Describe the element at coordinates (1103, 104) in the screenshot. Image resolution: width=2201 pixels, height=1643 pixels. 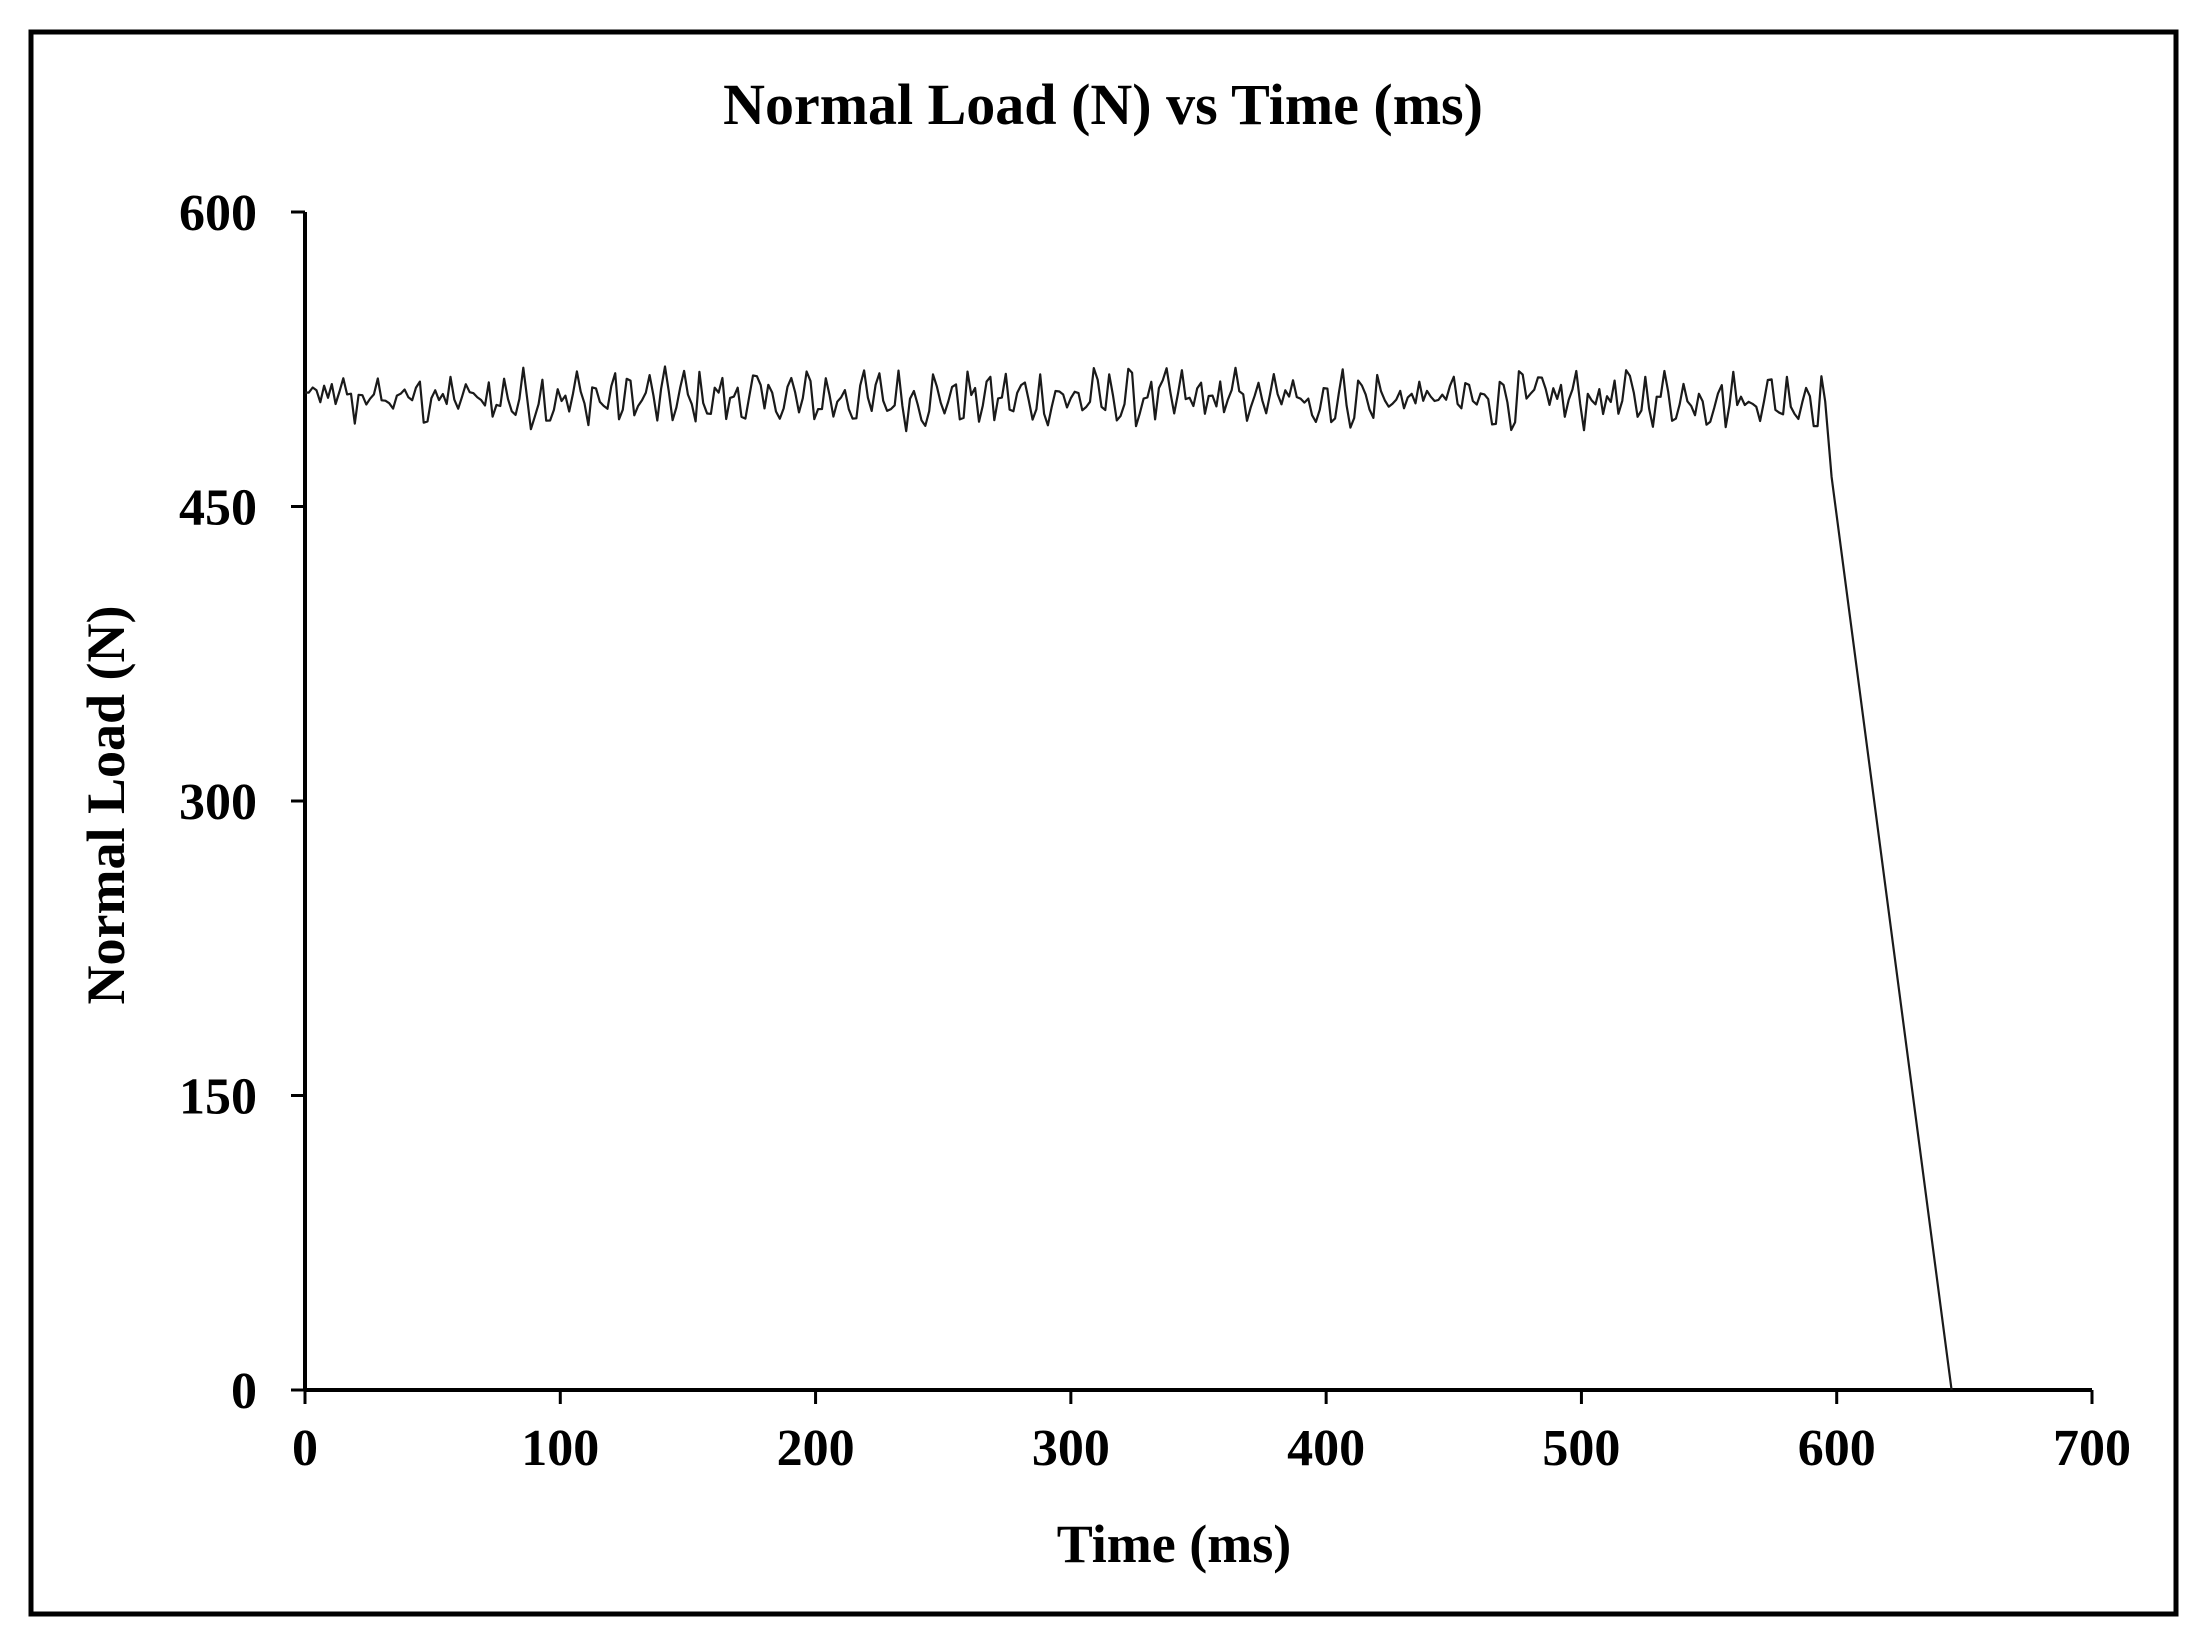
I see `chart-title: Normal Load (N) vs Time (ms)` at that location.